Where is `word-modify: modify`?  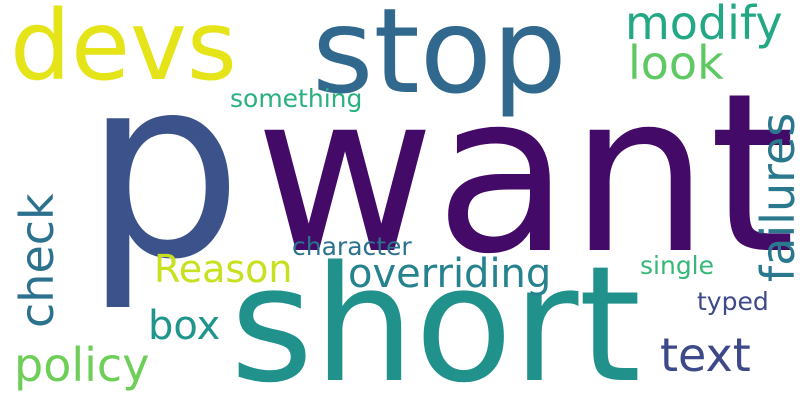 word-modify: modify is located at coordinates (704, 25).